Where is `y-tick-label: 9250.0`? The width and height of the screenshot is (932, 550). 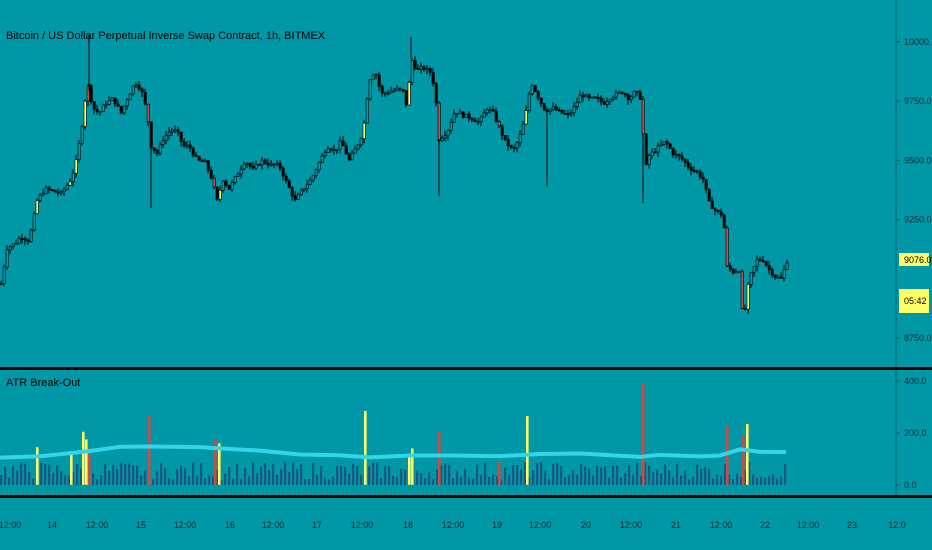
y-tick-label: 9250.0 is located at coordinates (918, 220).